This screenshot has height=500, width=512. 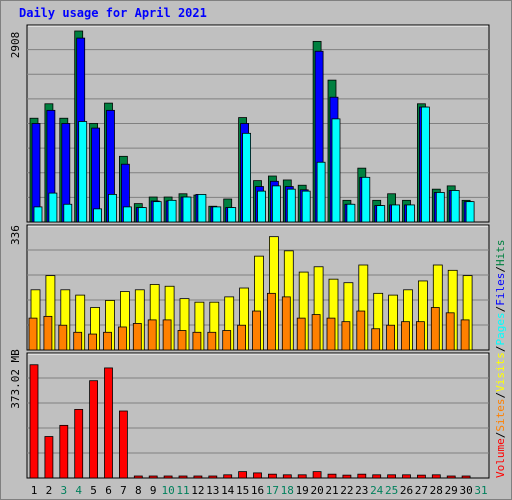 I want to click on panel-3-max-label: 373.02 MB, so click(x=15, y=379).